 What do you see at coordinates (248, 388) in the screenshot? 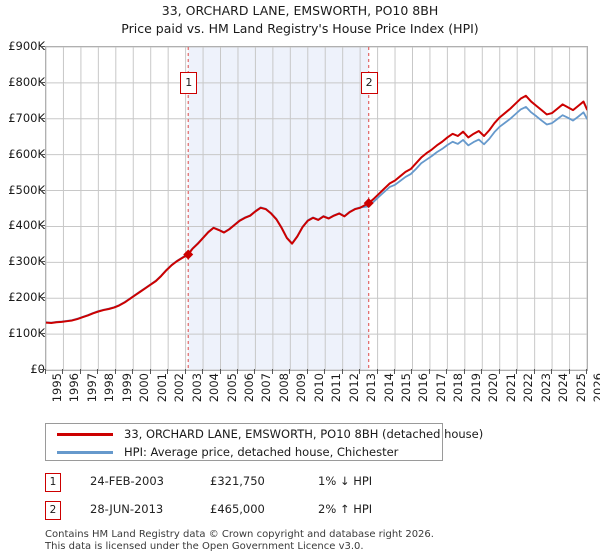
I see `x-axis-tick-label: 2006` at bounding box center [248, 388].